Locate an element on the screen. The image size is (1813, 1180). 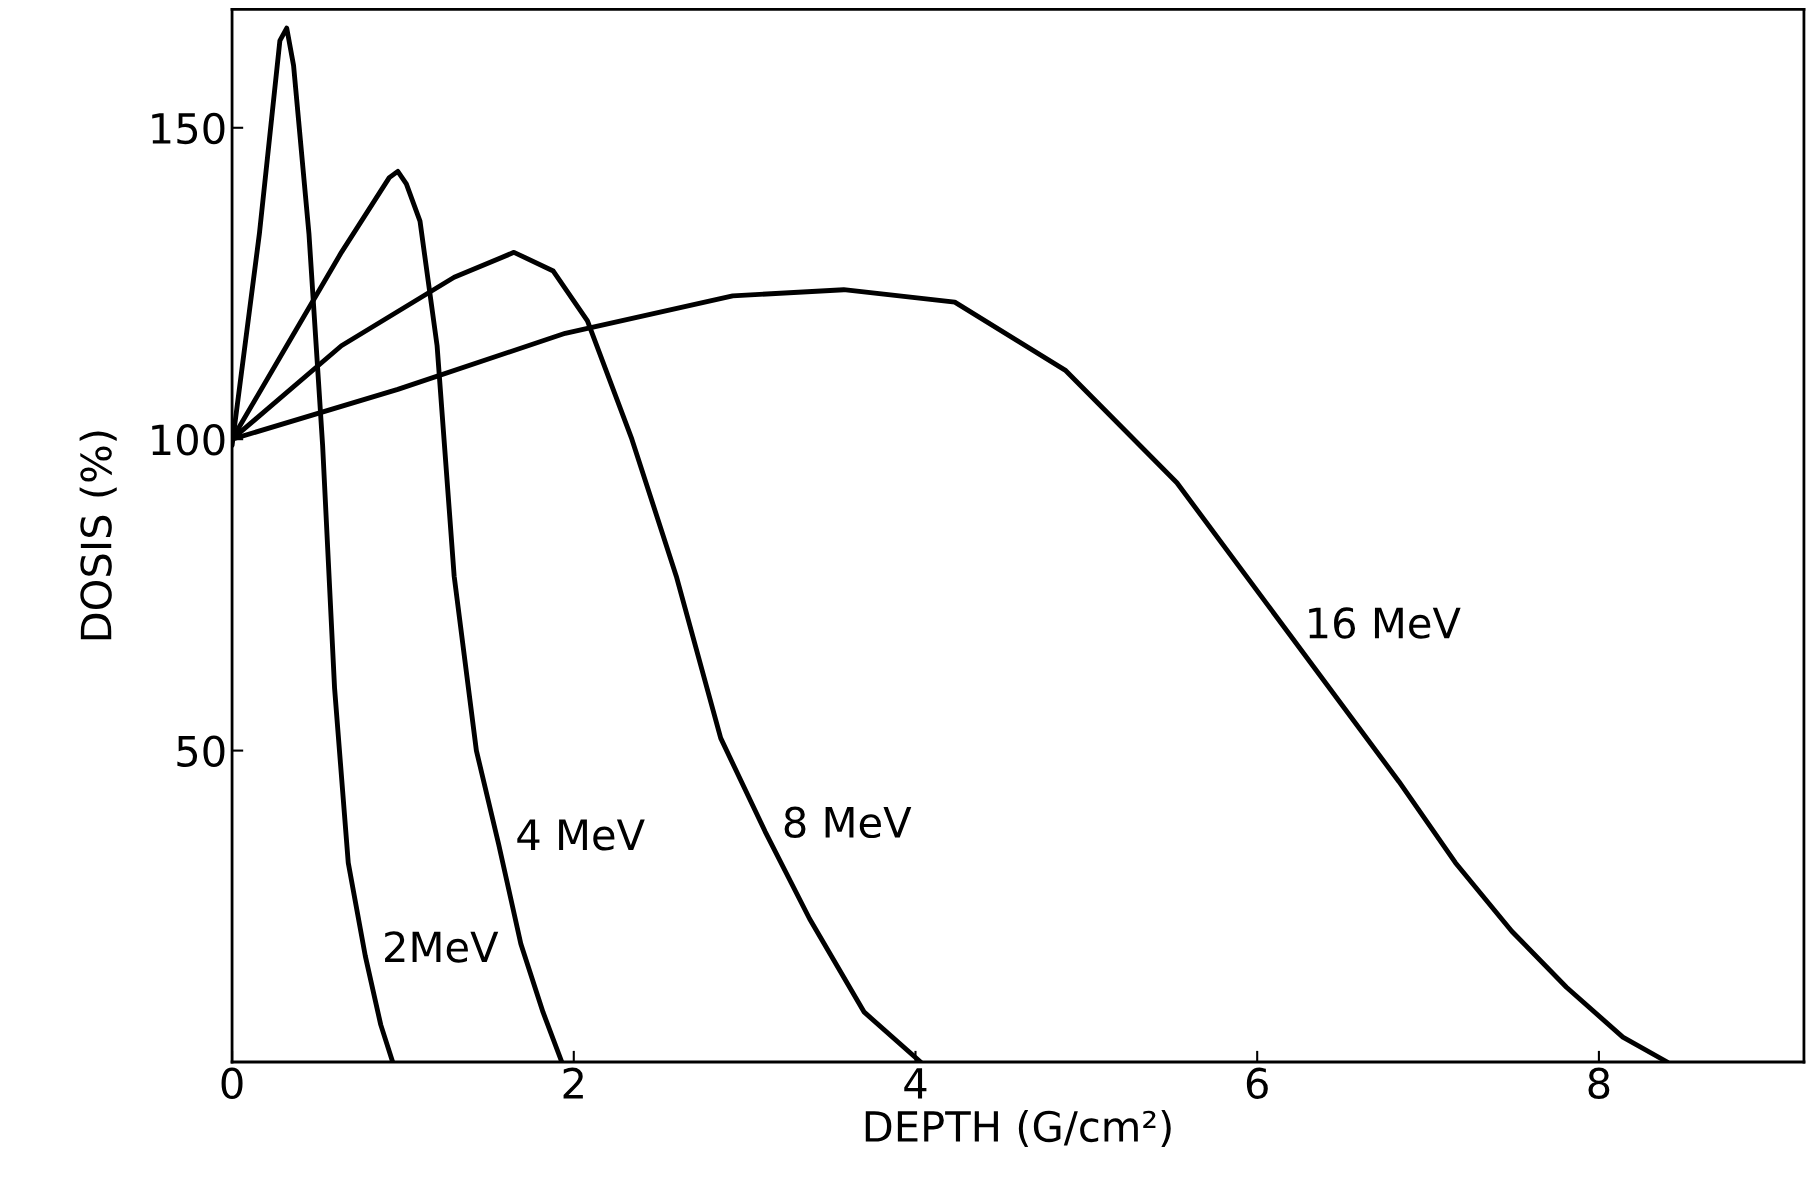
y-tick-label: 100 is located at coordinates (188, 440).